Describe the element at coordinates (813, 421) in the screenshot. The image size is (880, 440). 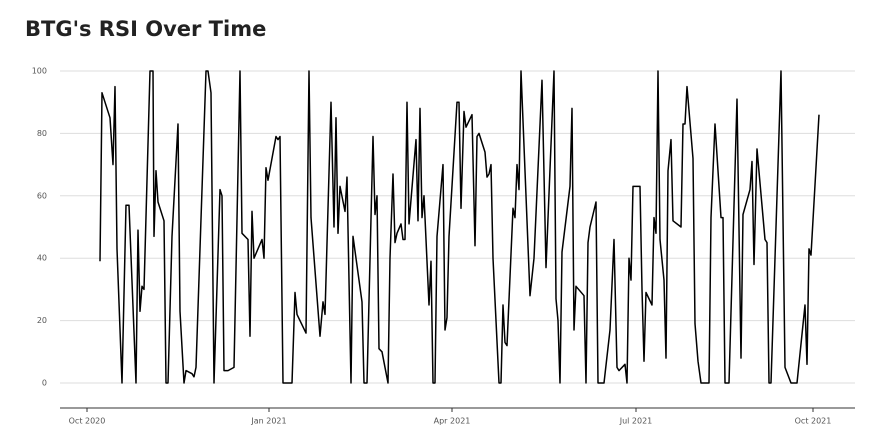
I see `x-tick-label: Oct 2021` at that location.